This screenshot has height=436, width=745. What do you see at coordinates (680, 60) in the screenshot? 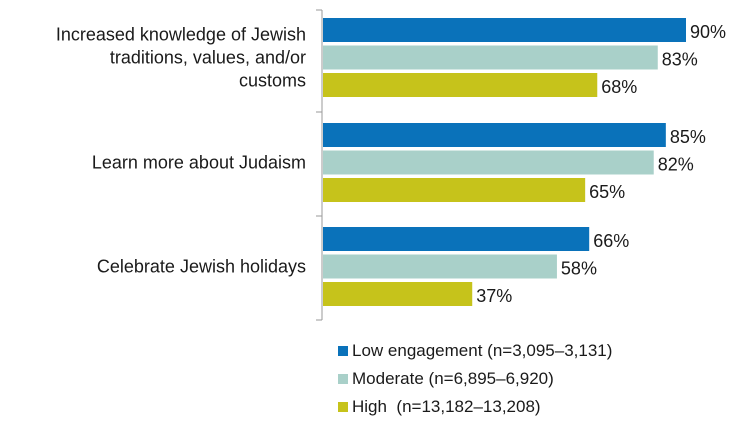
I see `data-label: 83%` at bounding box center [680, 60].